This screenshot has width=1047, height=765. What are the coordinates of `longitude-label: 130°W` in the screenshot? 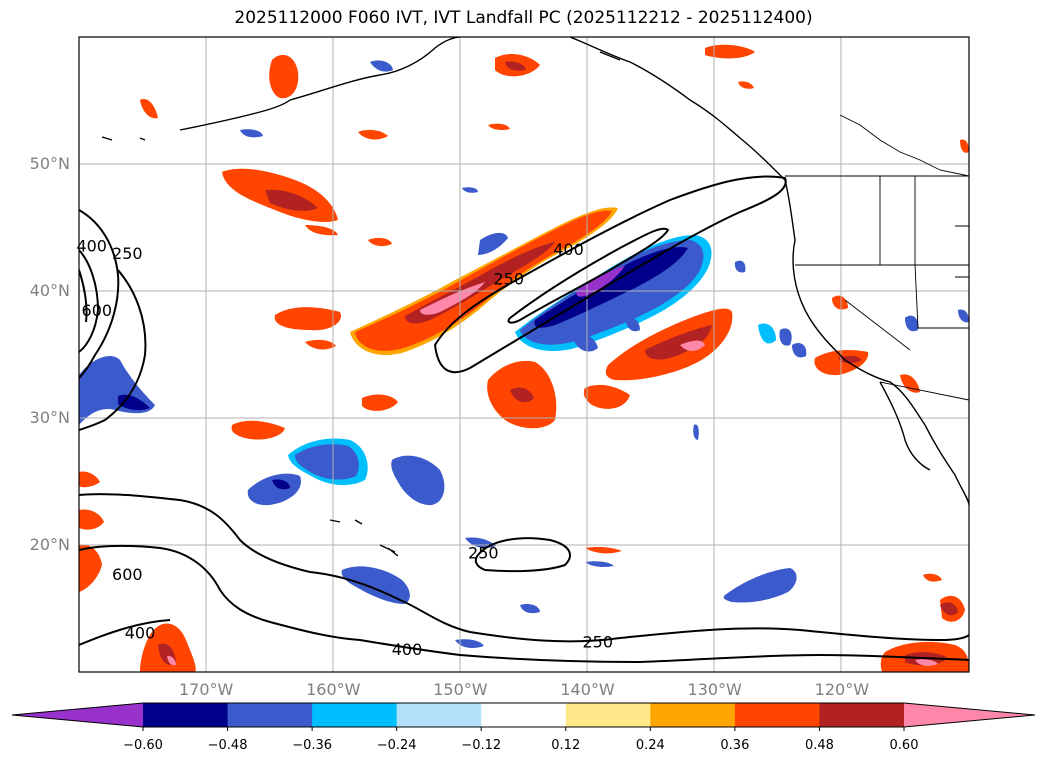 It's located at (714, 689).